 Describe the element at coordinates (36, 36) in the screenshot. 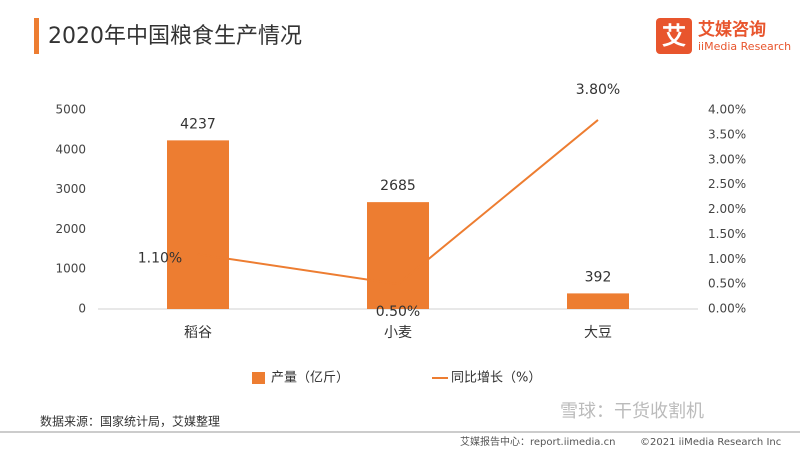

I see `title-accent` at that location.